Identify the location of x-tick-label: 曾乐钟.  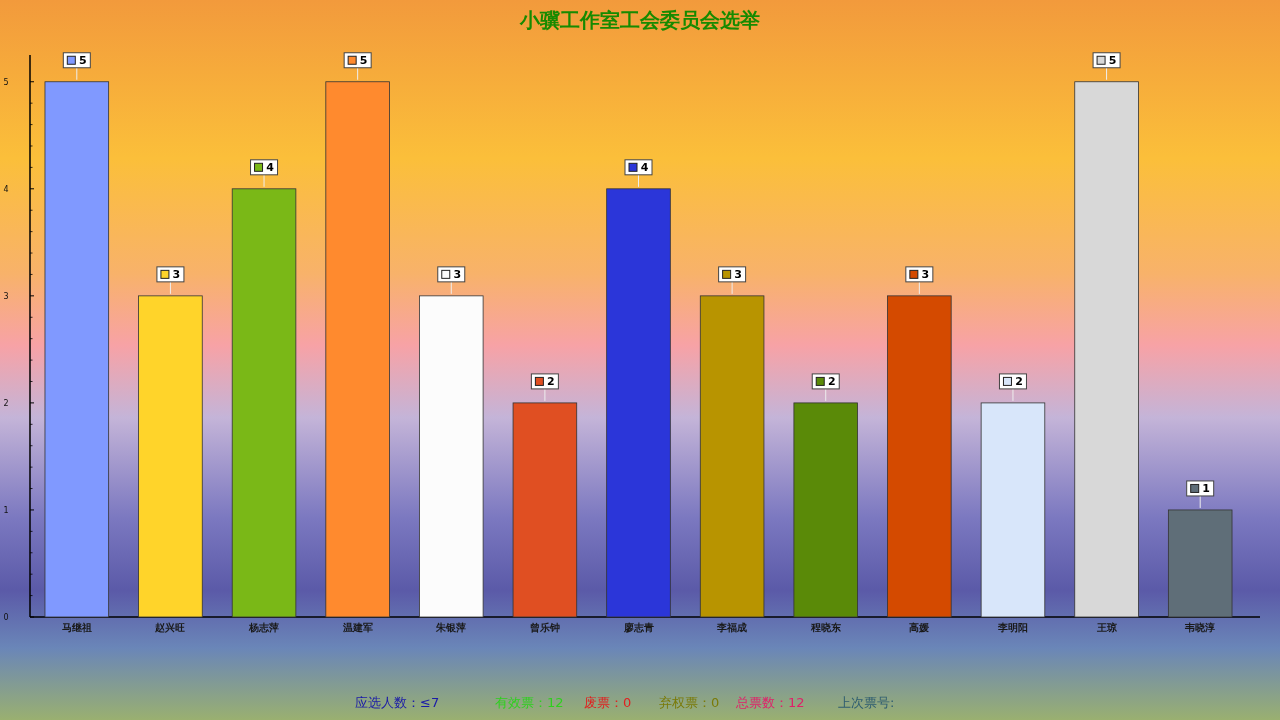
(544, 627).